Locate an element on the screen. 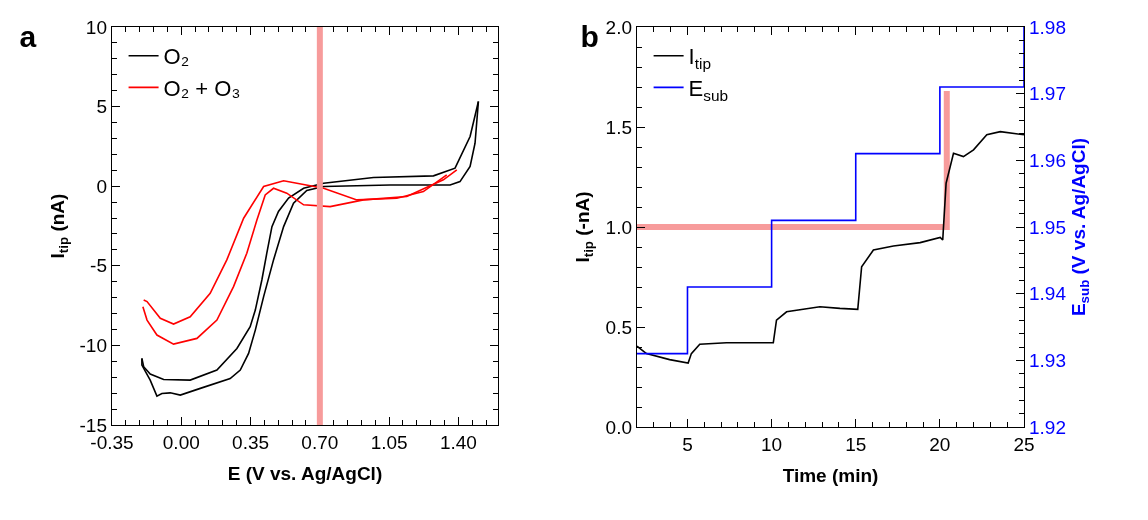 The width and height of the screenshot is (1148, 520). x-tick-label: 1.40 is located at coordinates (458, 442).